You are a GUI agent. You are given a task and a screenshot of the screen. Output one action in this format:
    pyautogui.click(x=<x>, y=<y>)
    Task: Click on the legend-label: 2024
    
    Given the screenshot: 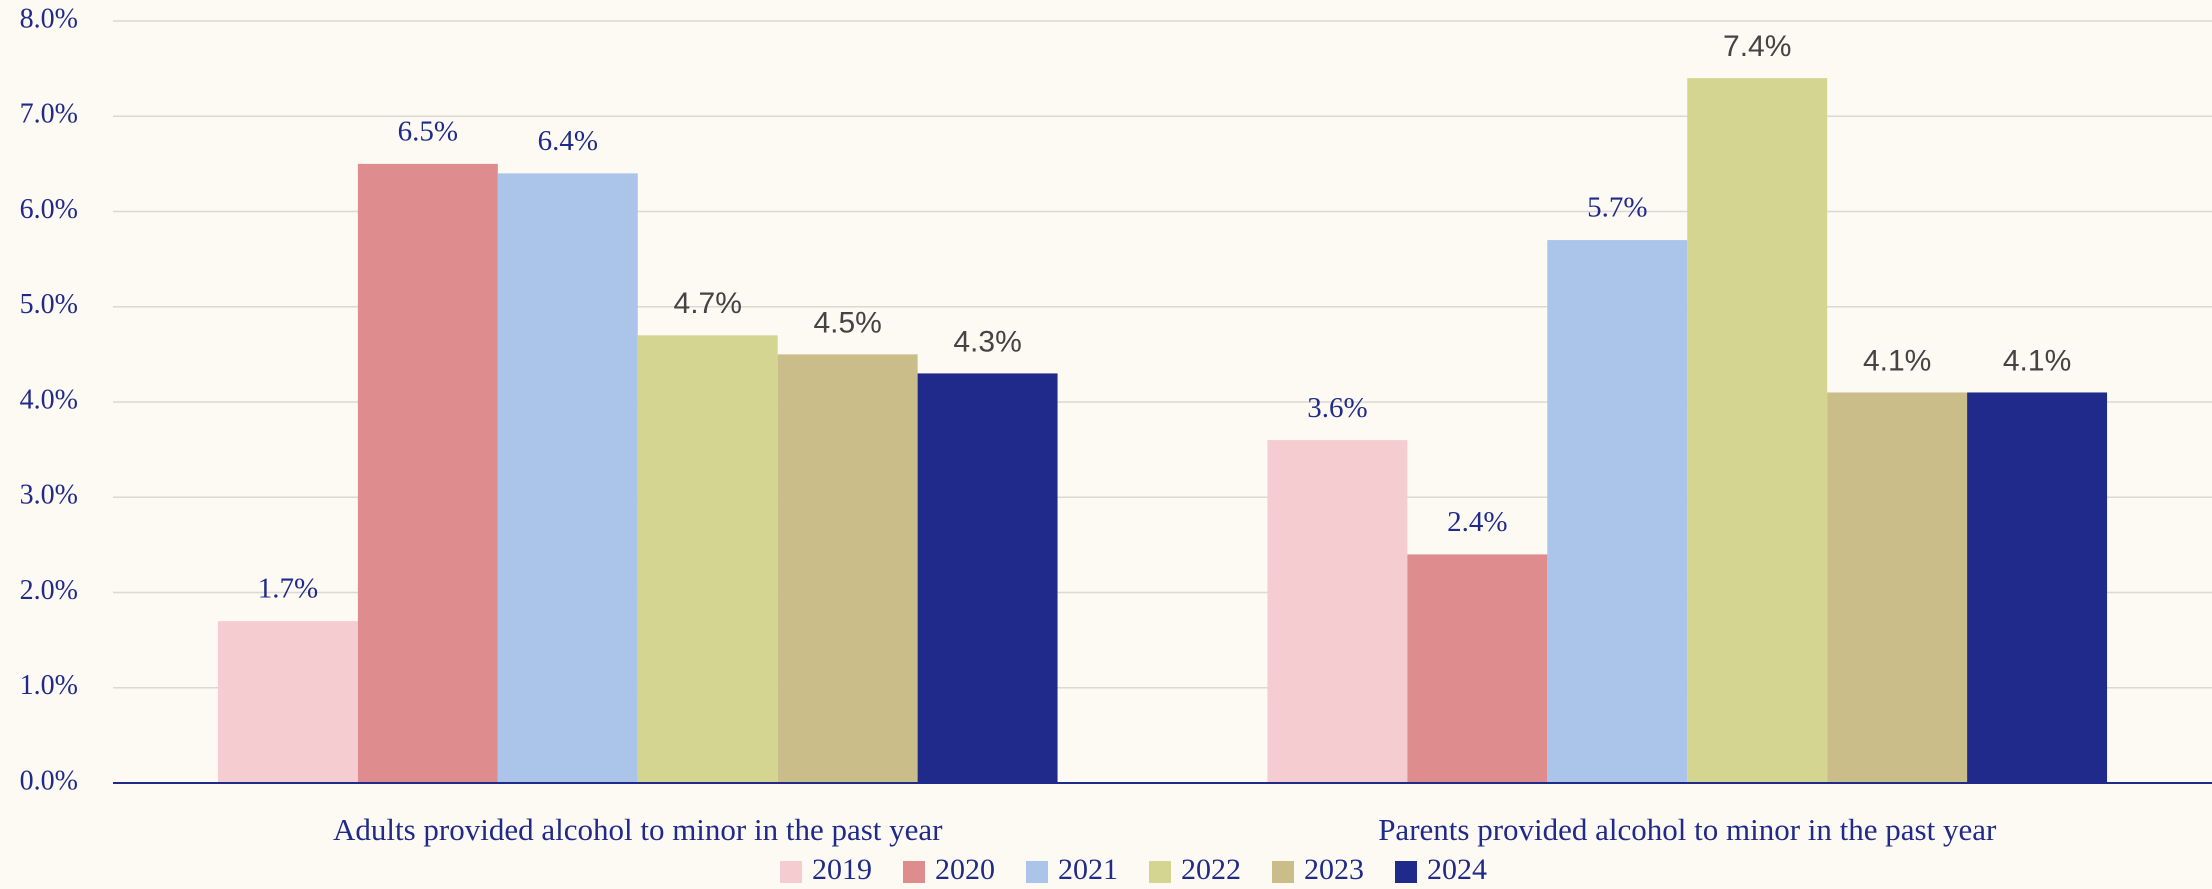 What is the action you would take?
    pyautogui.click(x=1457, y=869)
    